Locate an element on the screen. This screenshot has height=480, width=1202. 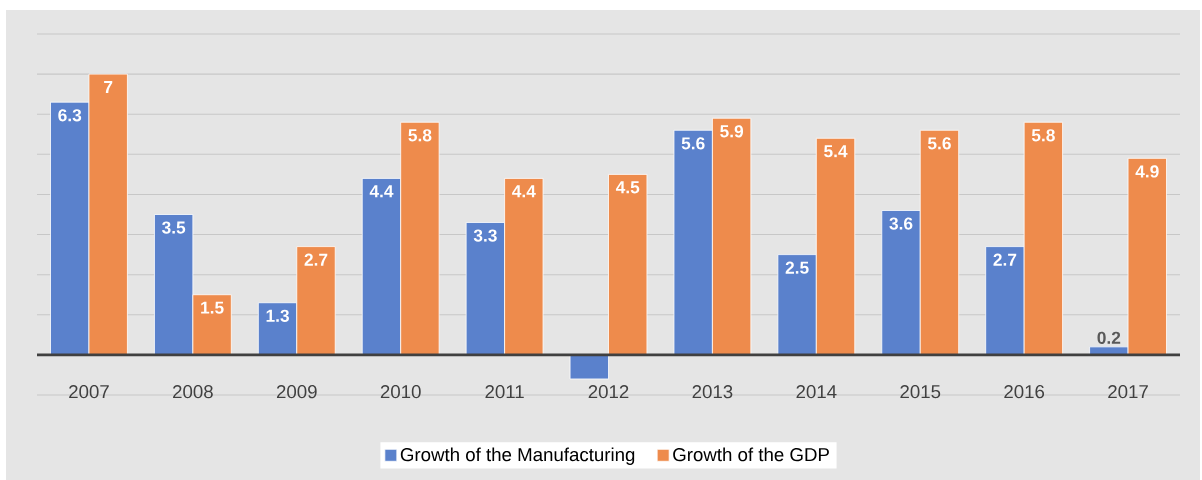
legend-label: Growth of the Manufacturing is located at coordinates (517, 456).